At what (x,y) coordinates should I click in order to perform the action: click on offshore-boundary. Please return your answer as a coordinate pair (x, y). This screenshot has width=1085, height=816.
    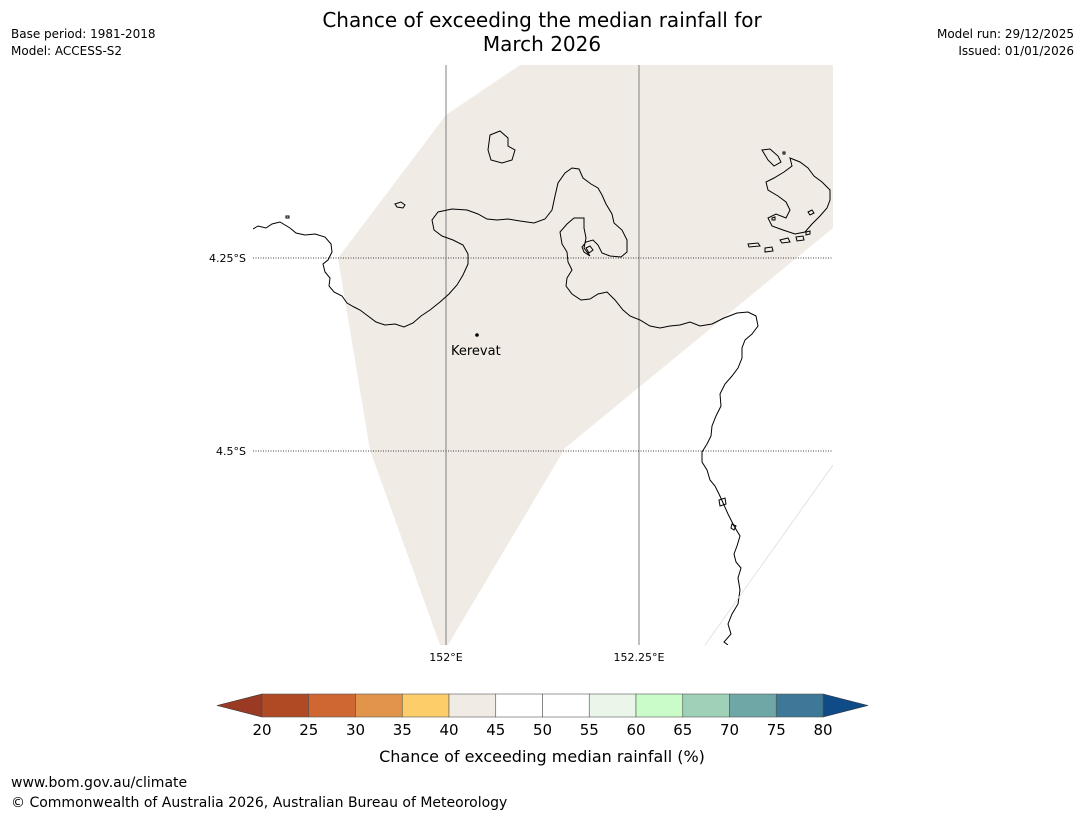
    Looking at the image, I should click on (768, 554).